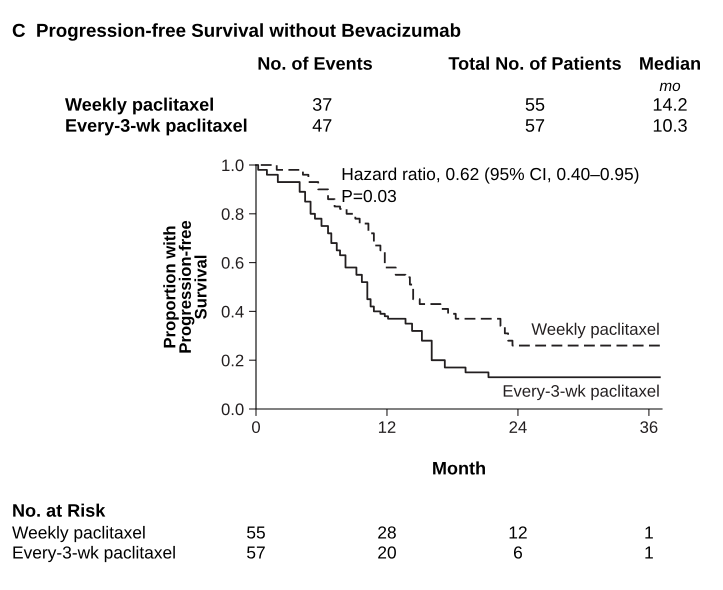  Describe the element at coordinates (518, 552) in the screenshot. I see `text: 6` at that location.